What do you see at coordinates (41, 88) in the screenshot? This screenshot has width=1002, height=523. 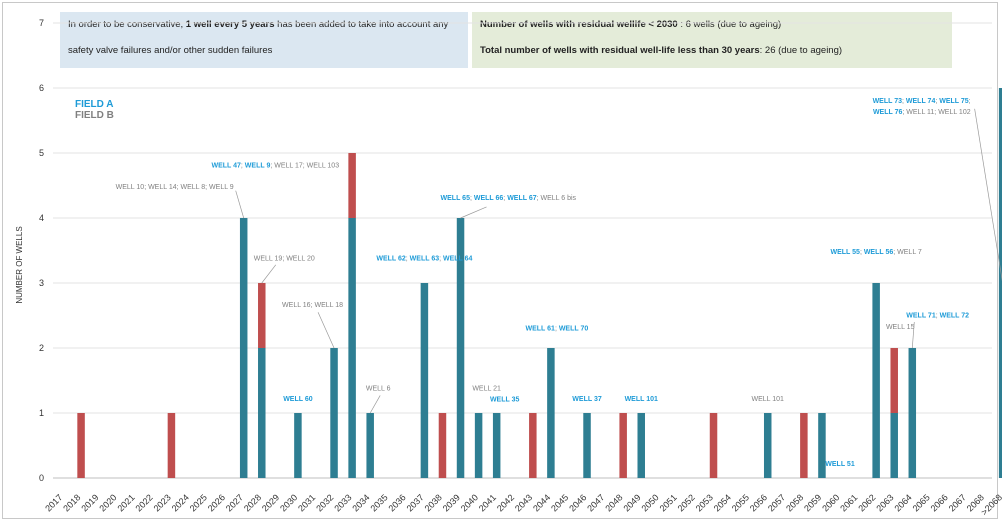 I see `y-tick-label: 6` at bounding box center [41, 88].